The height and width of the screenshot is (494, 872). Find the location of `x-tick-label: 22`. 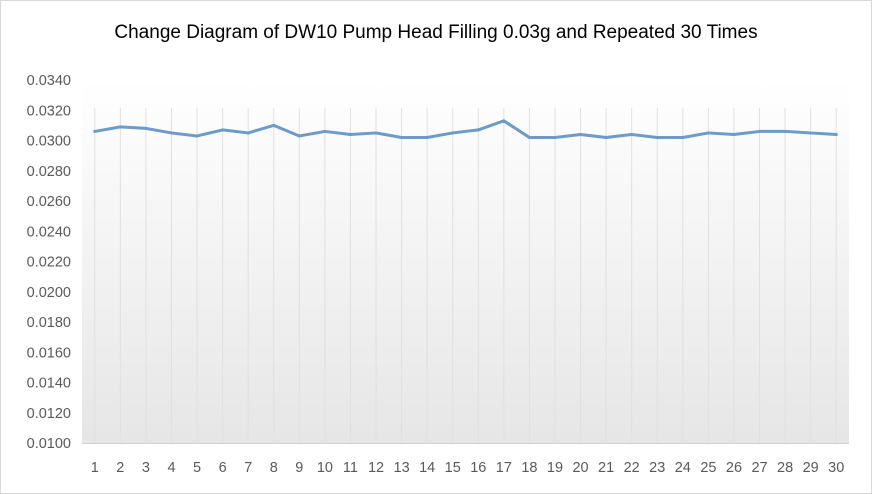

x-tick-label: 22 is located at coordinates (632, 468).